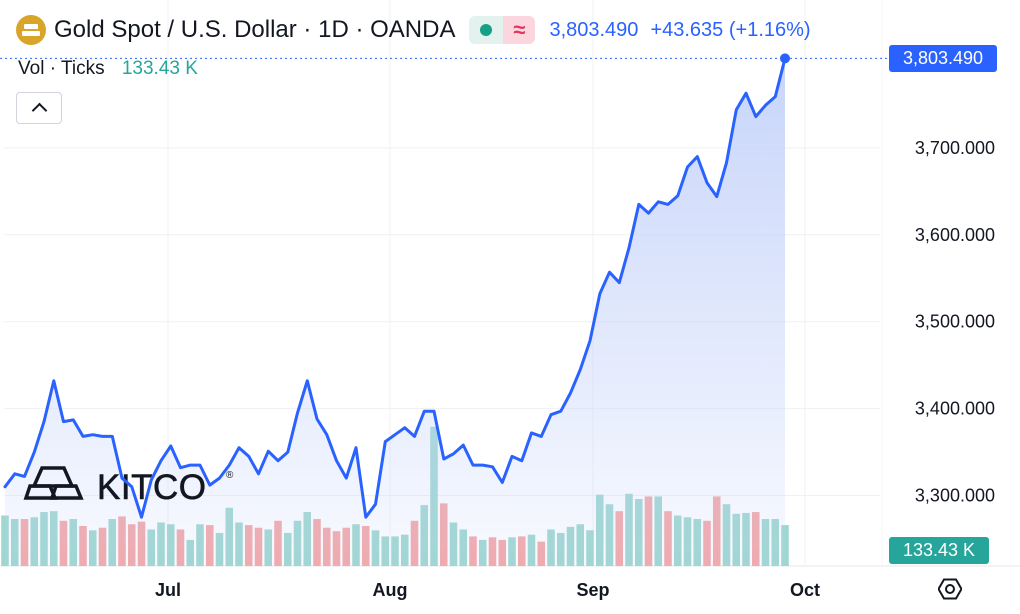  I want to click on time-axis: Jul Aug Sep Oct, so click(487, 590).